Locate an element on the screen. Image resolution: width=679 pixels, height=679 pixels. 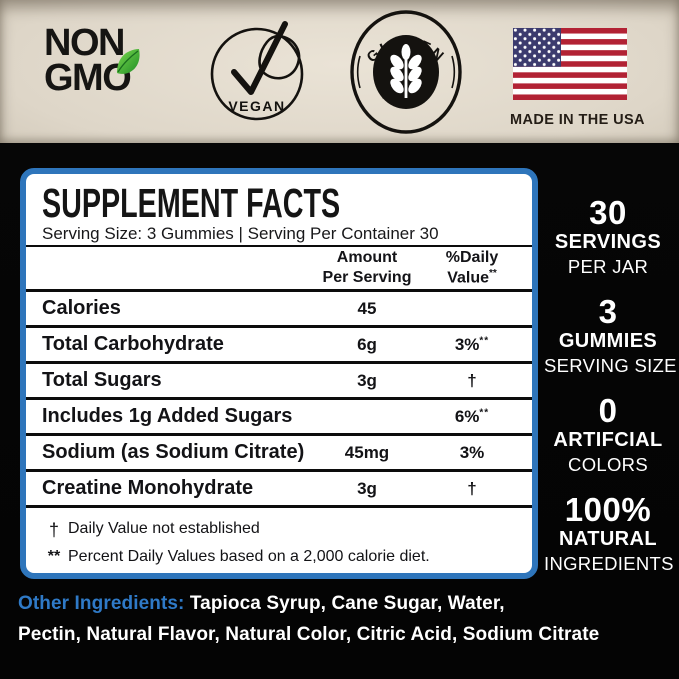
ingredients-line1: Tapioca Syrup, Cane Sugar, Water, is located at coordinates (347, 603).